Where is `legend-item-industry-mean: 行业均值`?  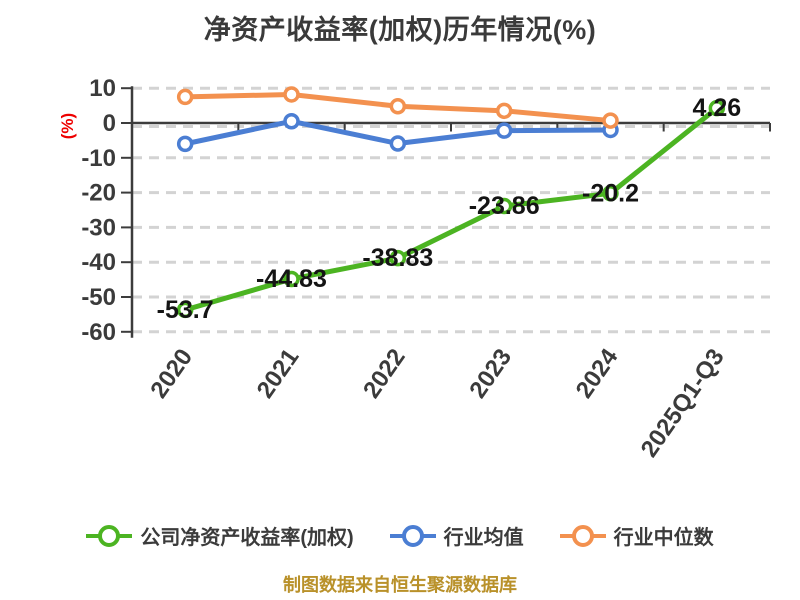 legend-item-industry-mean: 行业均值 is located at coordinates (456, 535).